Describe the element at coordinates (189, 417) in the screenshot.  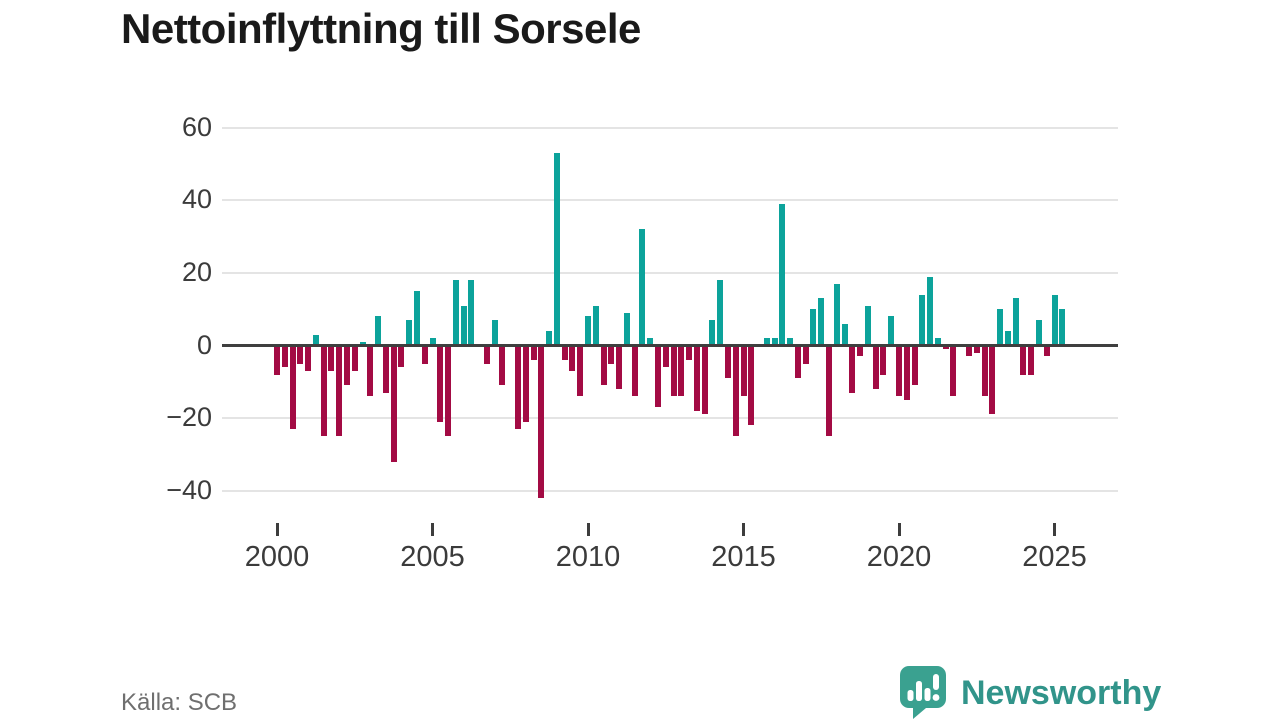
I see `y-tick-label: −20` at that location.